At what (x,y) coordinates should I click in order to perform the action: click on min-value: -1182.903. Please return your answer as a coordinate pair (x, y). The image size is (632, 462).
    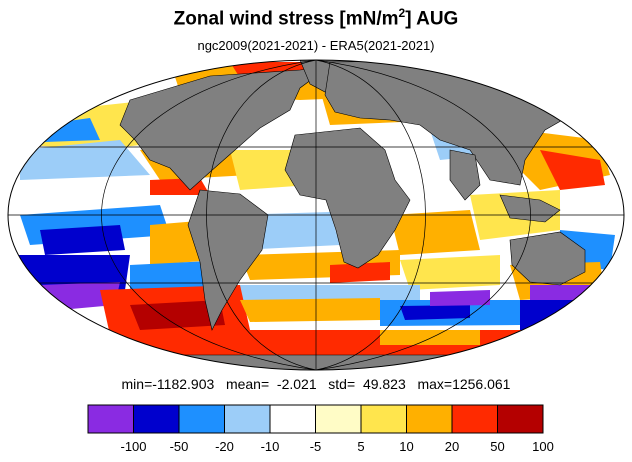
    Looking at the image, I should click on (183, 384).